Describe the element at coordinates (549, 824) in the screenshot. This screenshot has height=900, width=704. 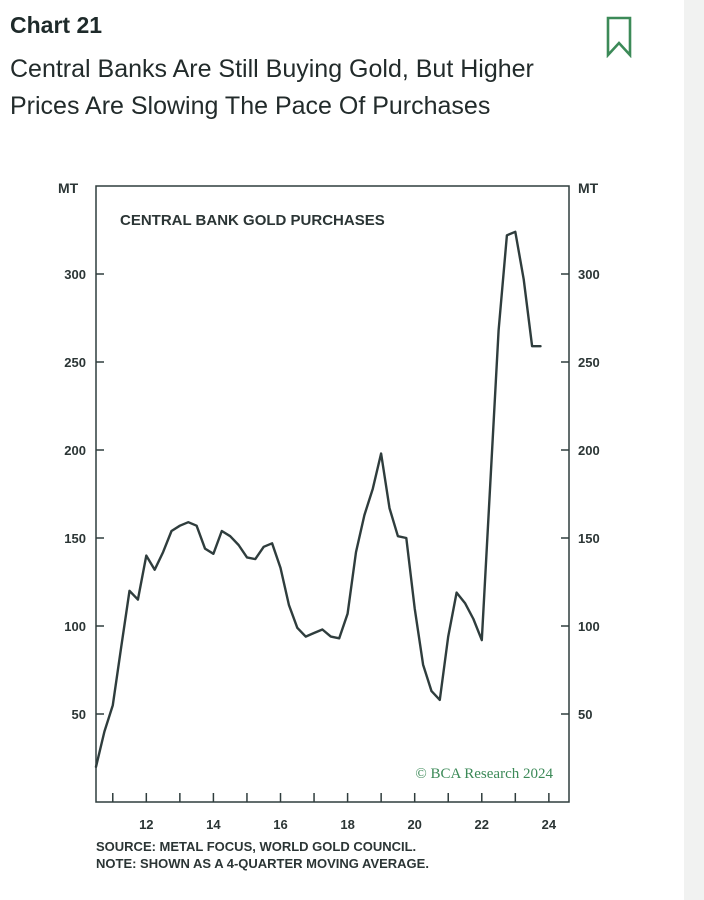
I see `x-tick-label: 24` at that location.